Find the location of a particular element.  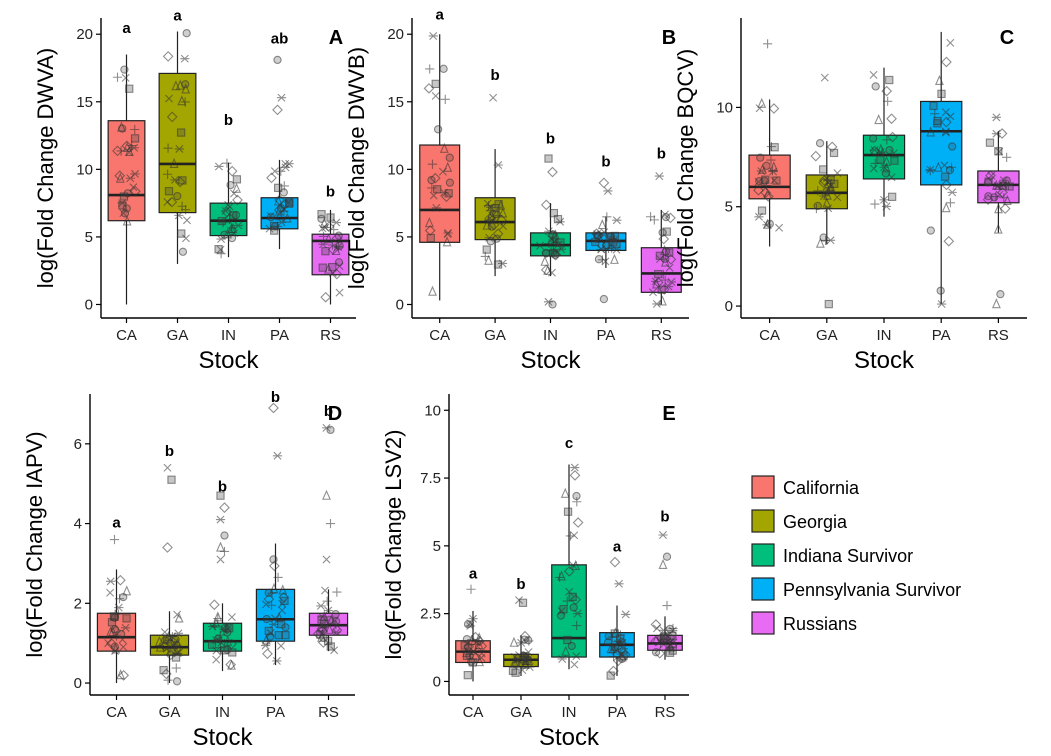

y-tick-label: 6 is located at coordinates (78, 444).